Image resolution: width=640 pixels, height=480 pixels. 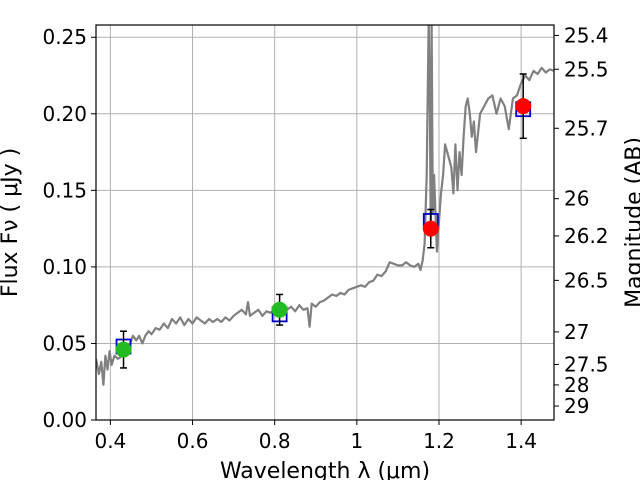 What do you see at coordinates (356, 441) in the screenshot?
I see `x-tick-label: 1` at bounding box center [356, 441].